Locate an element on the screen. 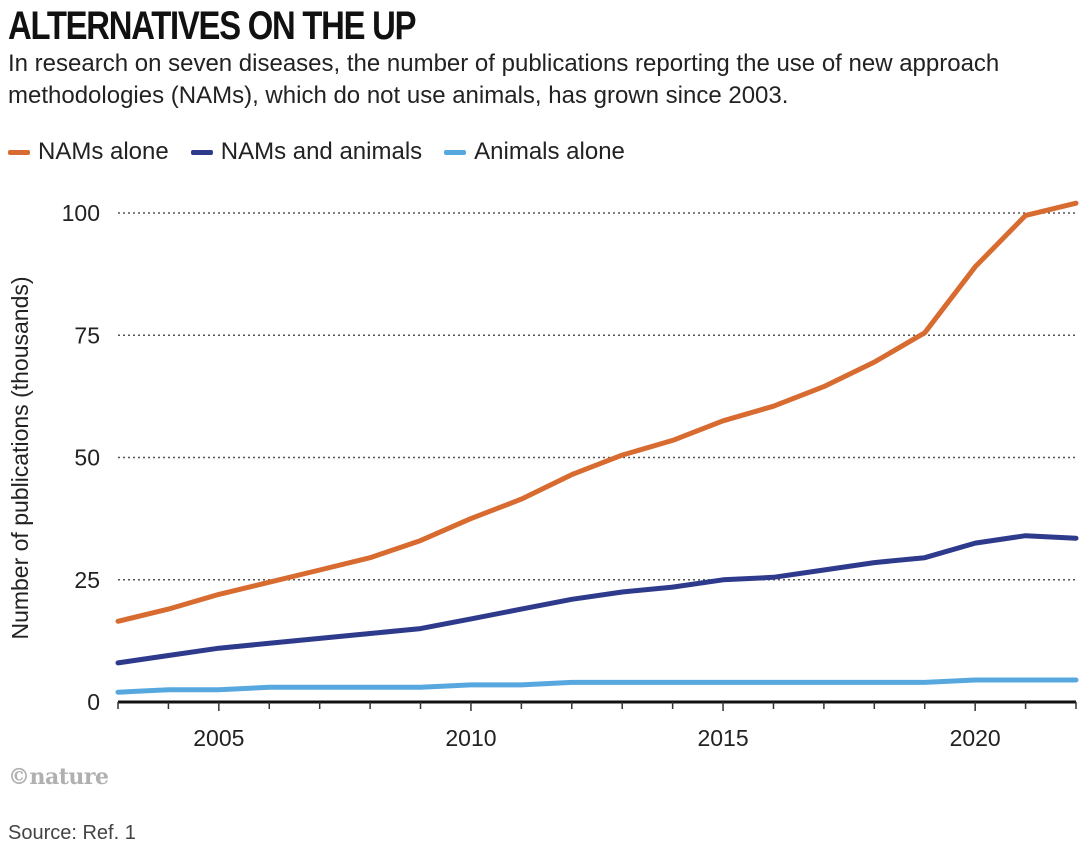 Image resolution: width=1080 pixels, height=848 pixels. y-tick-label-100: 100 is located at coordinates (81, 213).